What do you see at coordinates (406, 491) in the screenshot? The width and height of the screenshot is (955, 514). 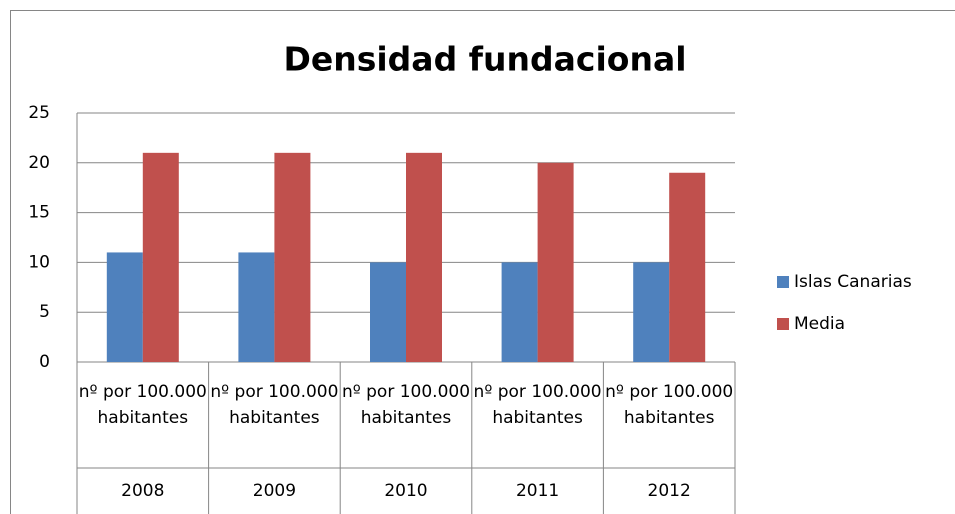 I see `x-group-label: 2010` at bounding box center [406, 491].